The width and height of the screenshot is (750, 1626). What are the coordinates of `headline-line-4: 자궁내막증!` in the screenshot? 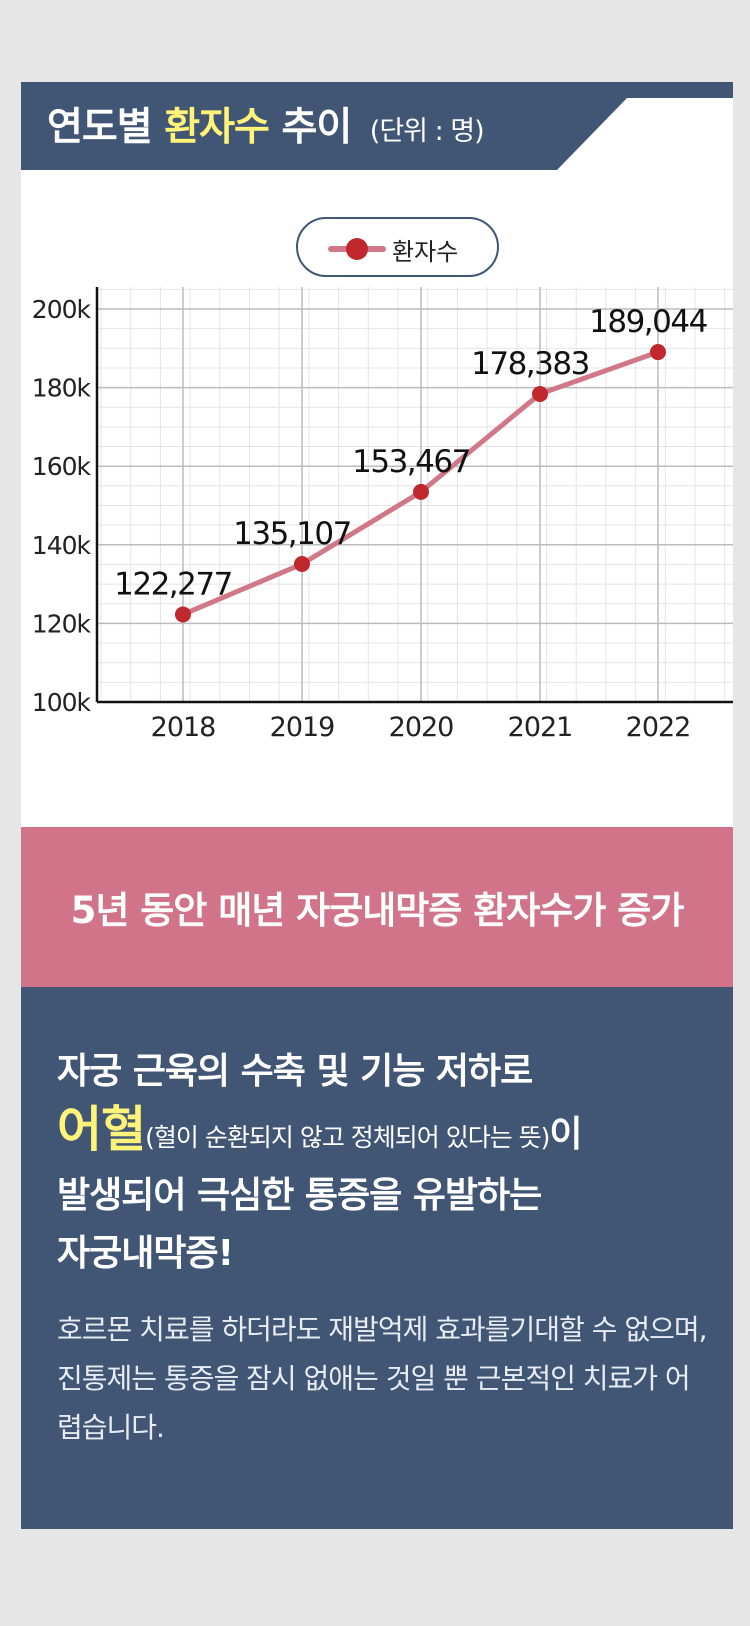 It's located at (145, 1253).